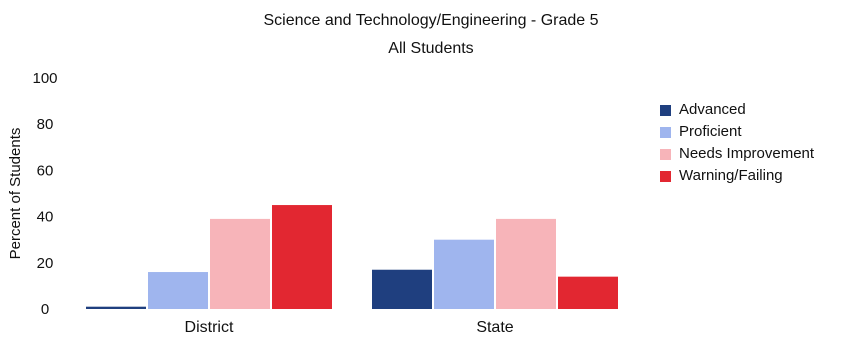 This screenshot has width=851, height=337. I want to click on bar-warning-failing-district, so click(302, 257).